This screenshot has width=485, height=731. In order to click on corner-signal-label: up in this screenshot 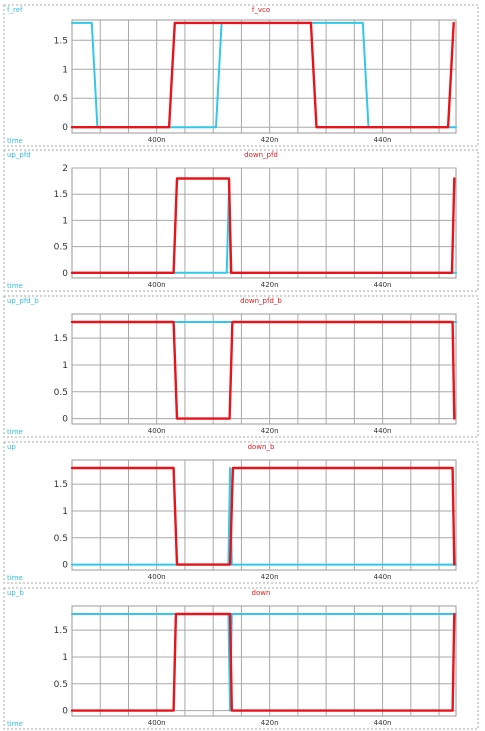, I will do `click(11, 447)`.